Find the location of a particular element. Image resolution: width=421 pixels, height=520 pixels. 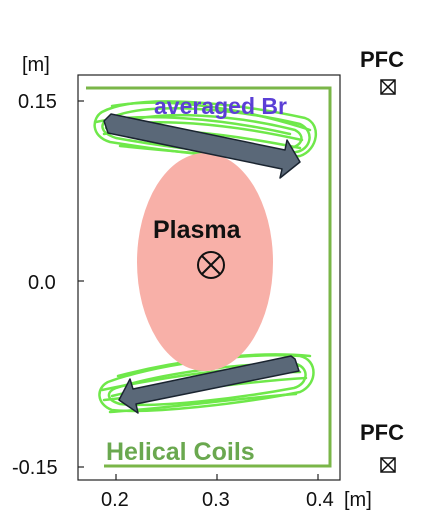

x-tick-label-mid: 0.3 is located at coordinates (216, 500).